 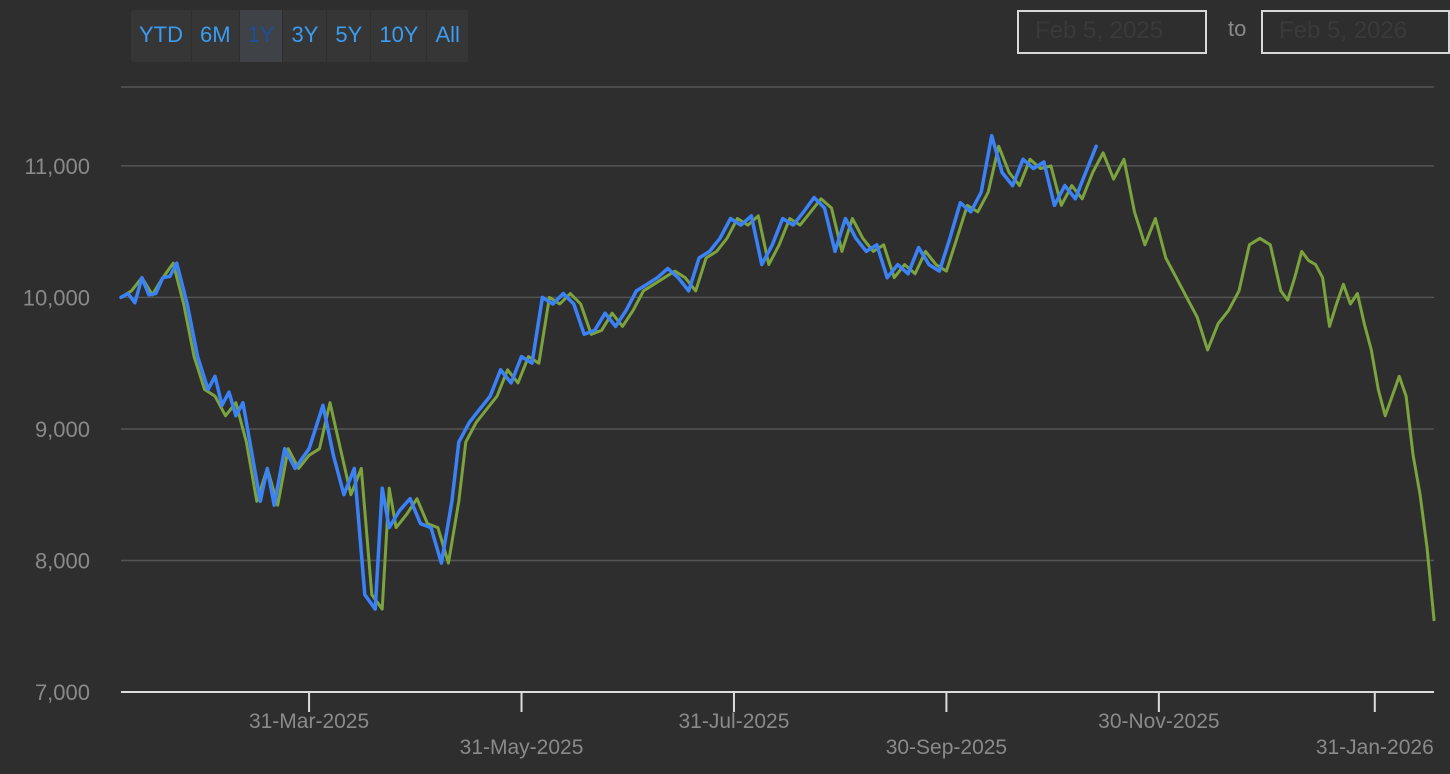 I want to click on range-button-10y: 10Y, so click(x=399, y=36).